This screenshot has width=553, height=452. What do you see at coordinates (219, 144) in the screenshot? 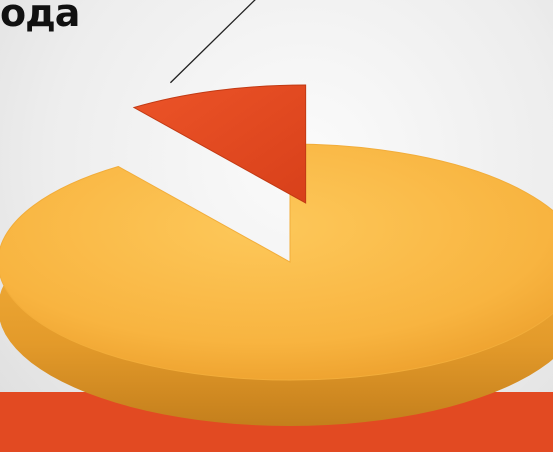
I see `slice-1-top` at bounding box center [219, 144].